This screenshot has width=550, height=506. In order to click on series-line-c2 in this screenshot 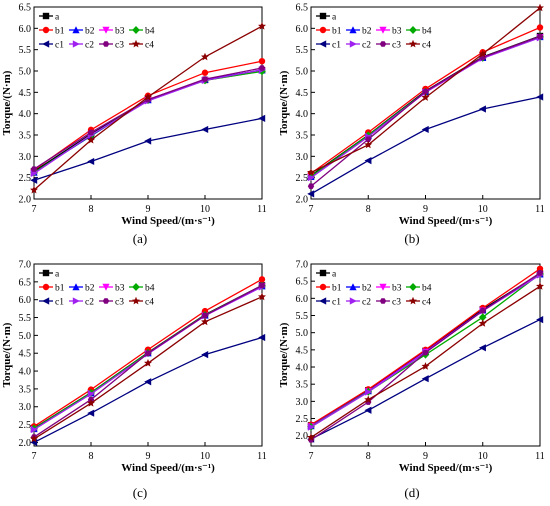, I will do `click(425, 108)`.